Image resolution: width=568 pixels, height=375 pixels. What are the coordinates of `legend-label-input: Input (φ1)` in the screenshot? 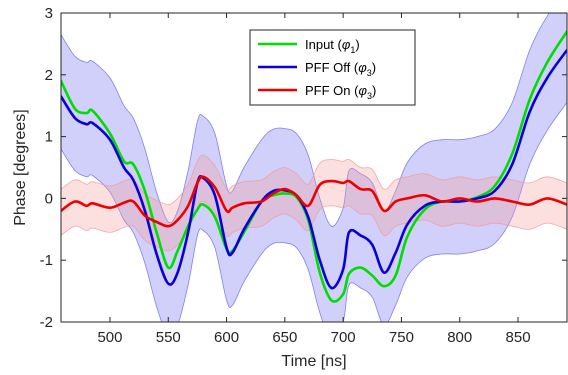 It's located at (332, 46).